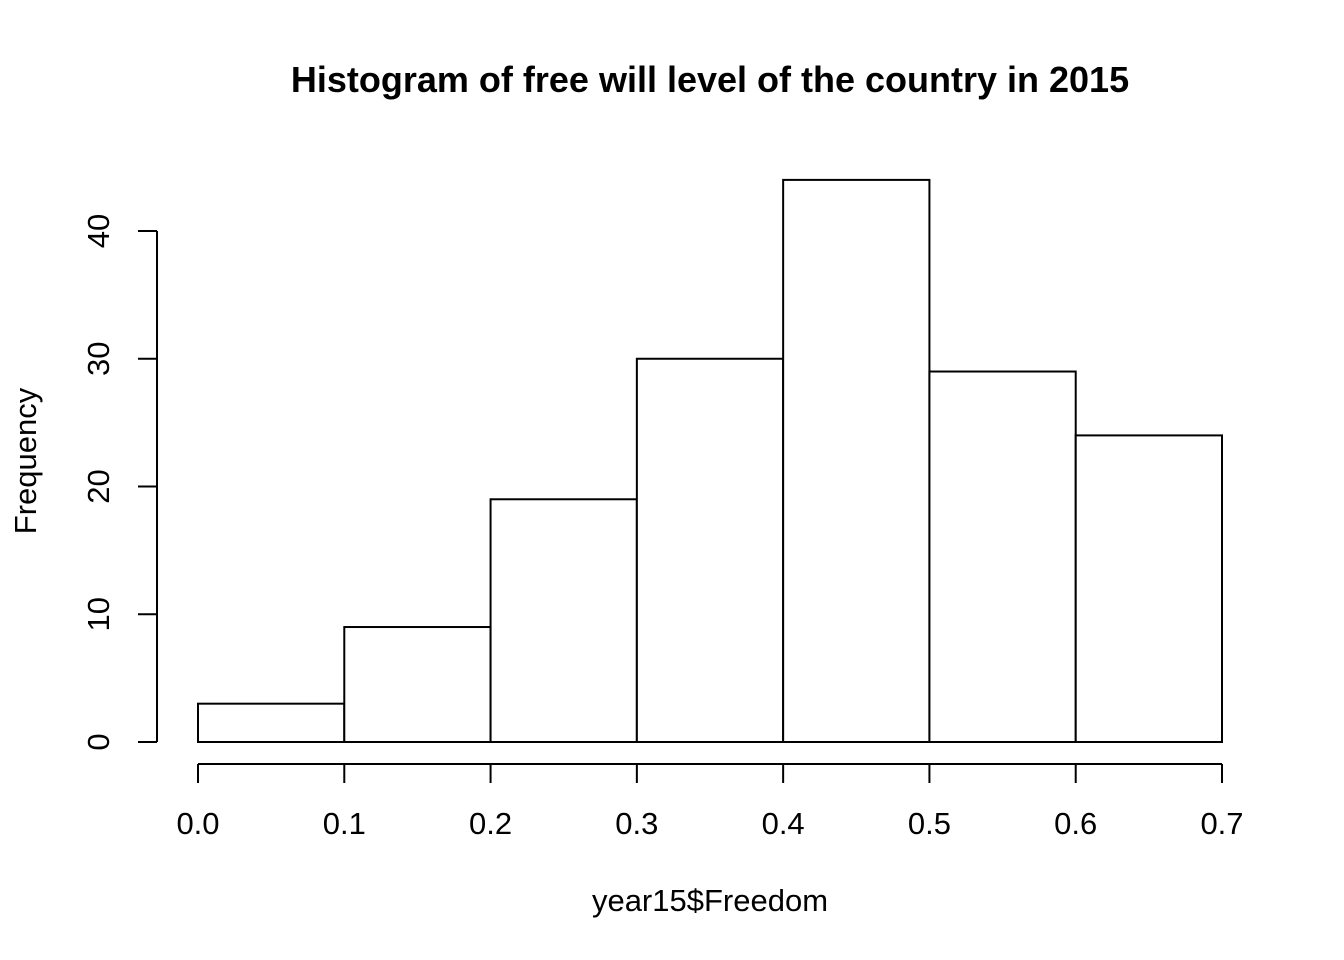 The width and height of the screenshot is (1344, 960). Describe the element at coordinates (197, 823) in the screenshot. I see `x-tick-label: 0.0` at that location.